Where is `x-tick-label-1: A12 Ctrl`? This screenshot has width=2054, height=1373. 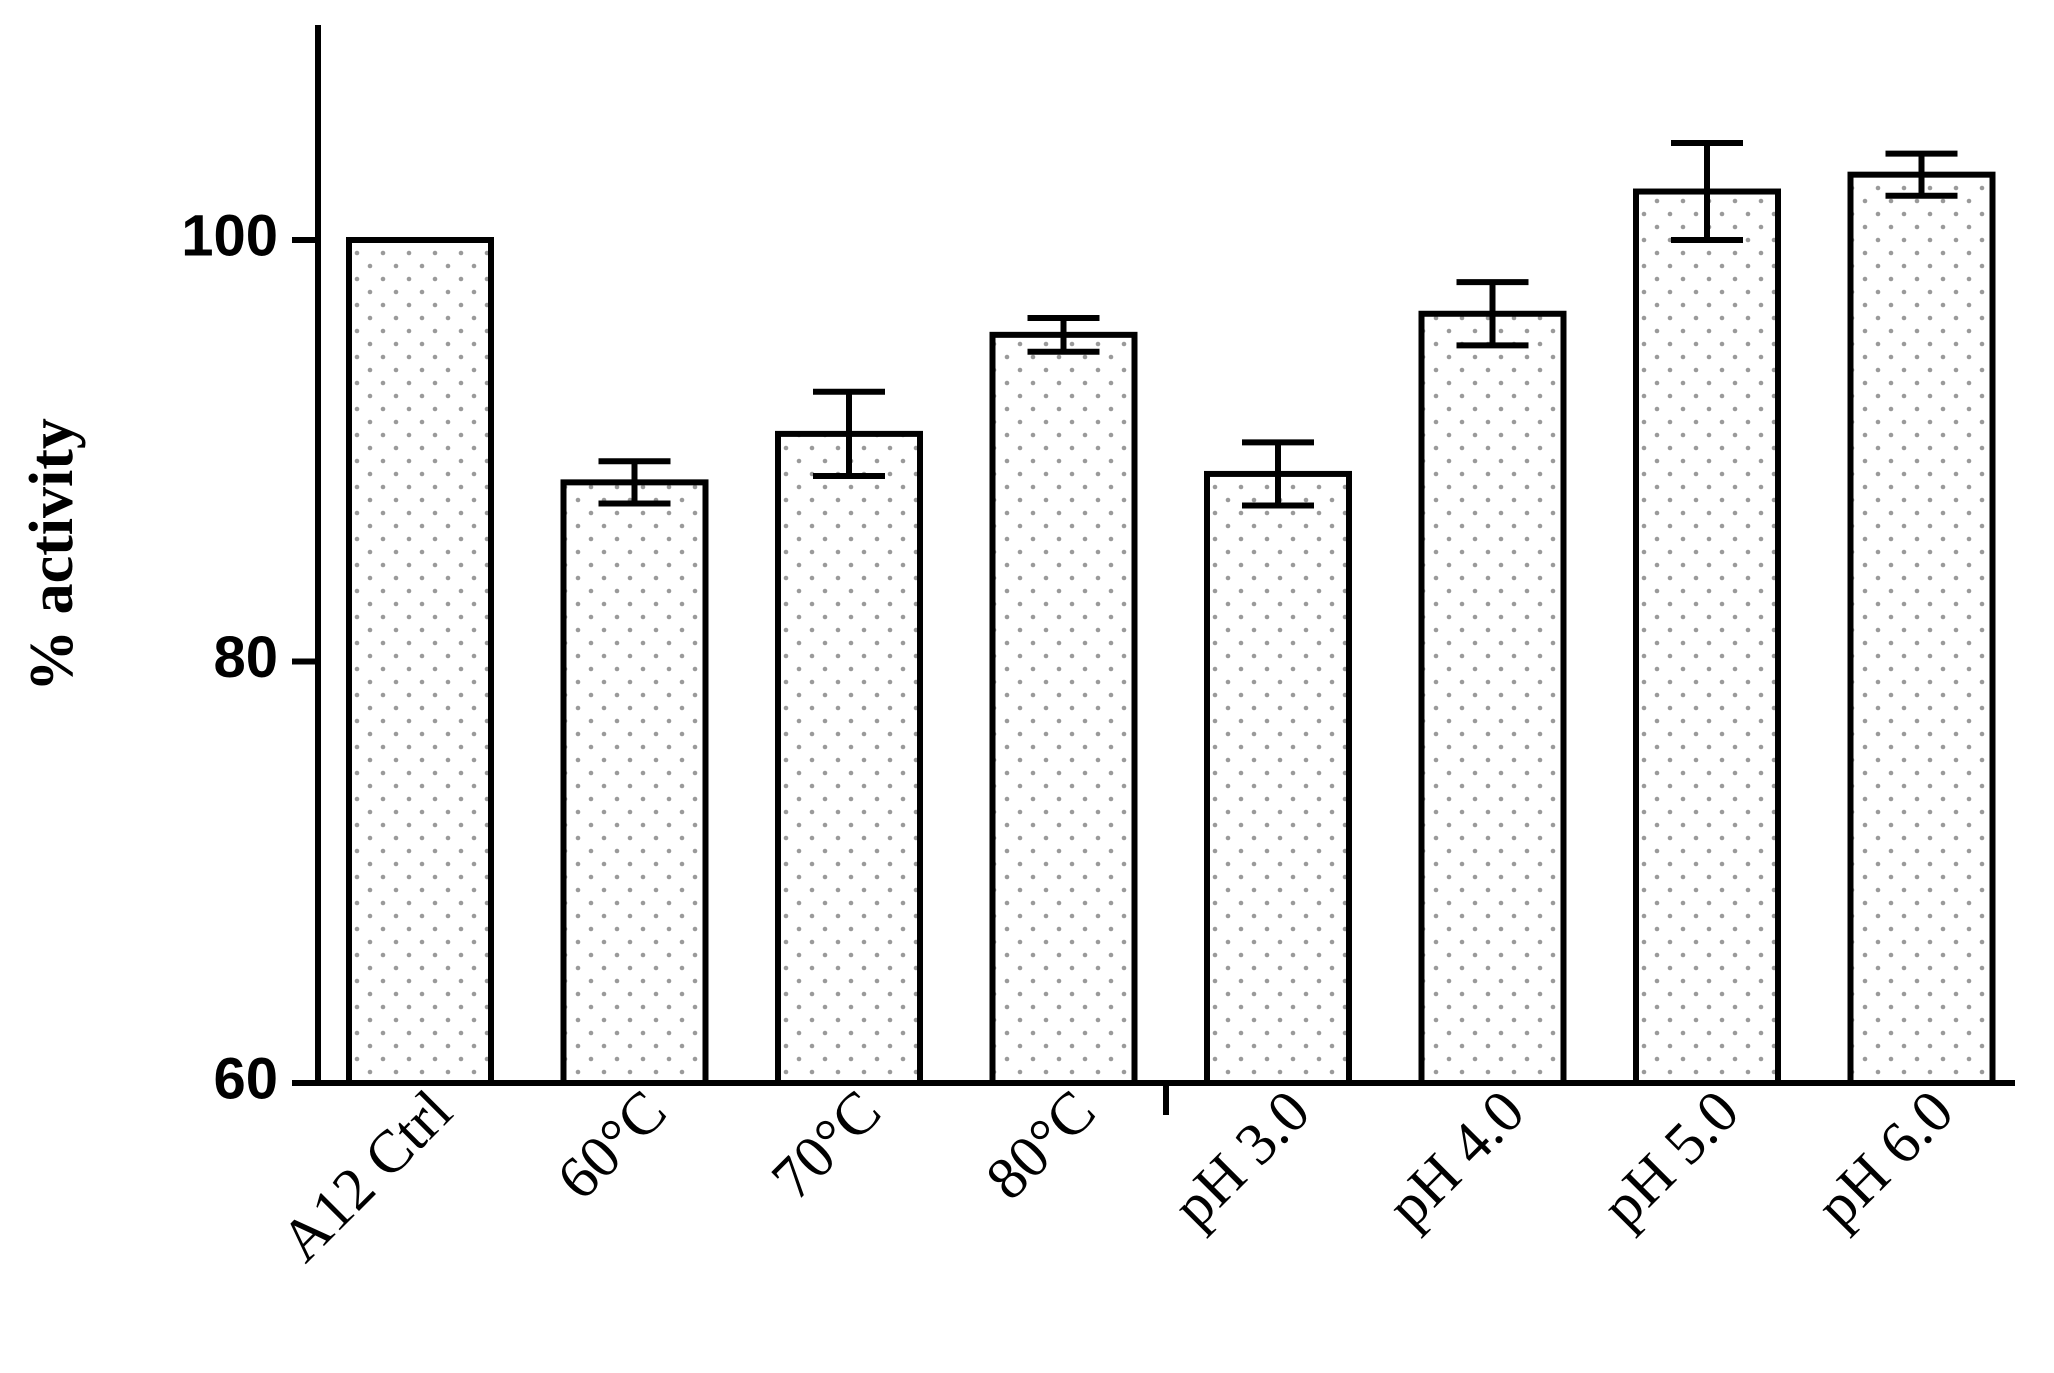
x-tick-label-1: A12 Ctrl is located at coordinates (366, 1176).